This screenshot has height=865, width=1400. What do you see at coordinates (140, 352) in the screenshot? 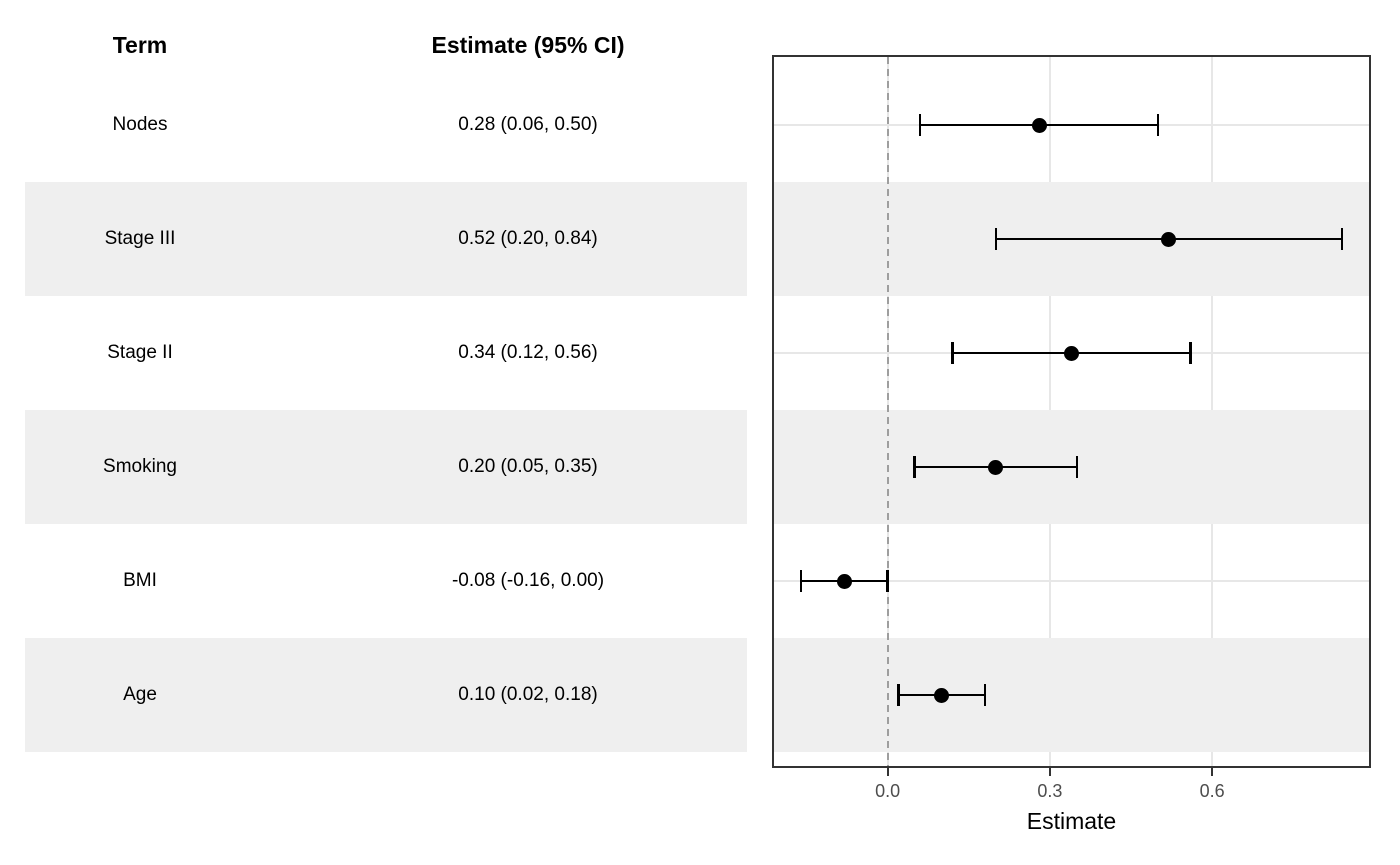
I see `term-label: Stage II` at bounding box center [140, 352].